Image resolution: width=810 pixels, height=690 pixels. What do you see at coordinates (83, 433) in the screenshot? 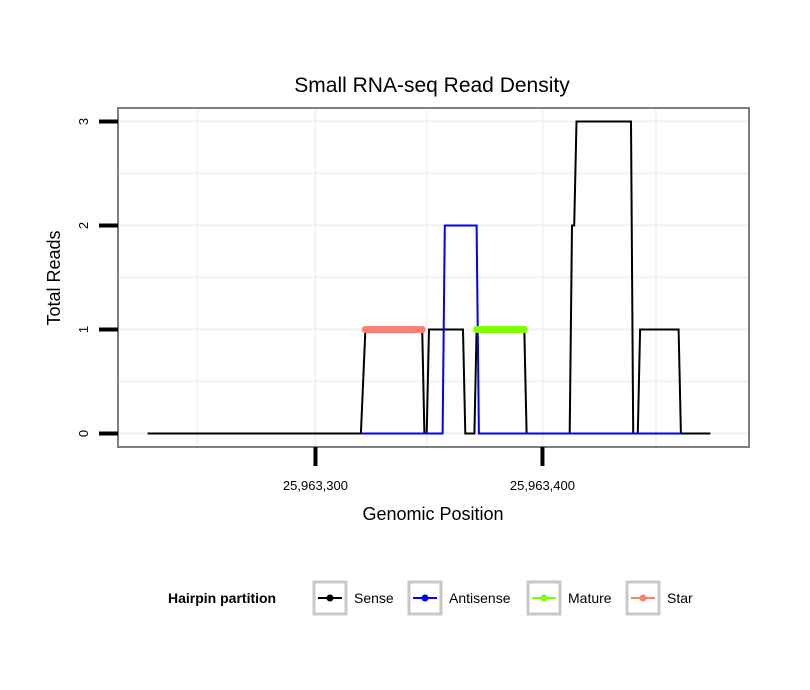
I see `y-tick-label: 0` at bounding box center [83, 433].